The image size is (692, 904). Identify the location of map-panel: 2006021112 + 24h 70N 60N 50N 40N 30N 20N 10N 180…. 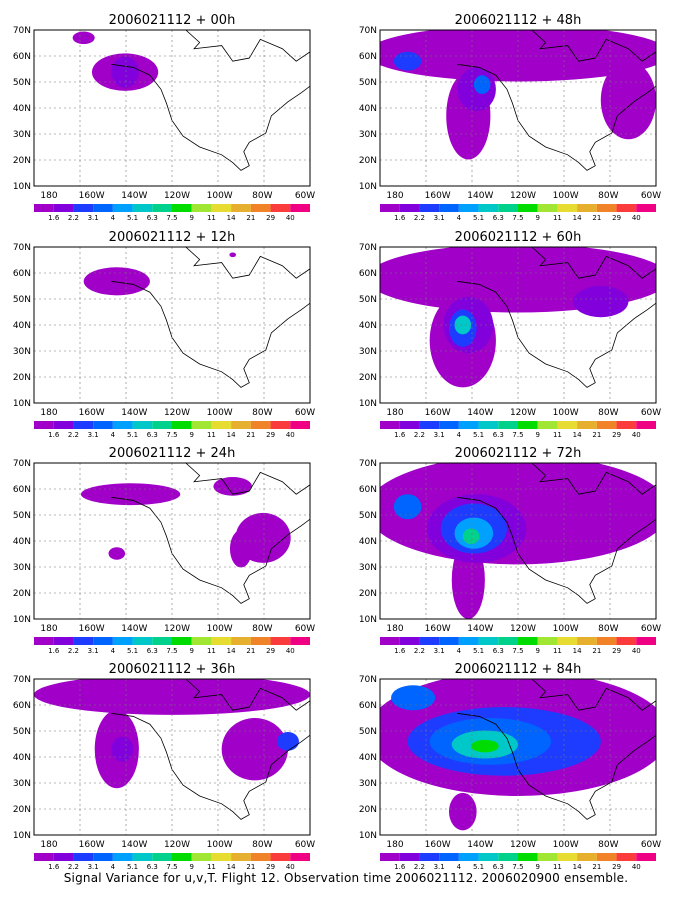
(164, 550).